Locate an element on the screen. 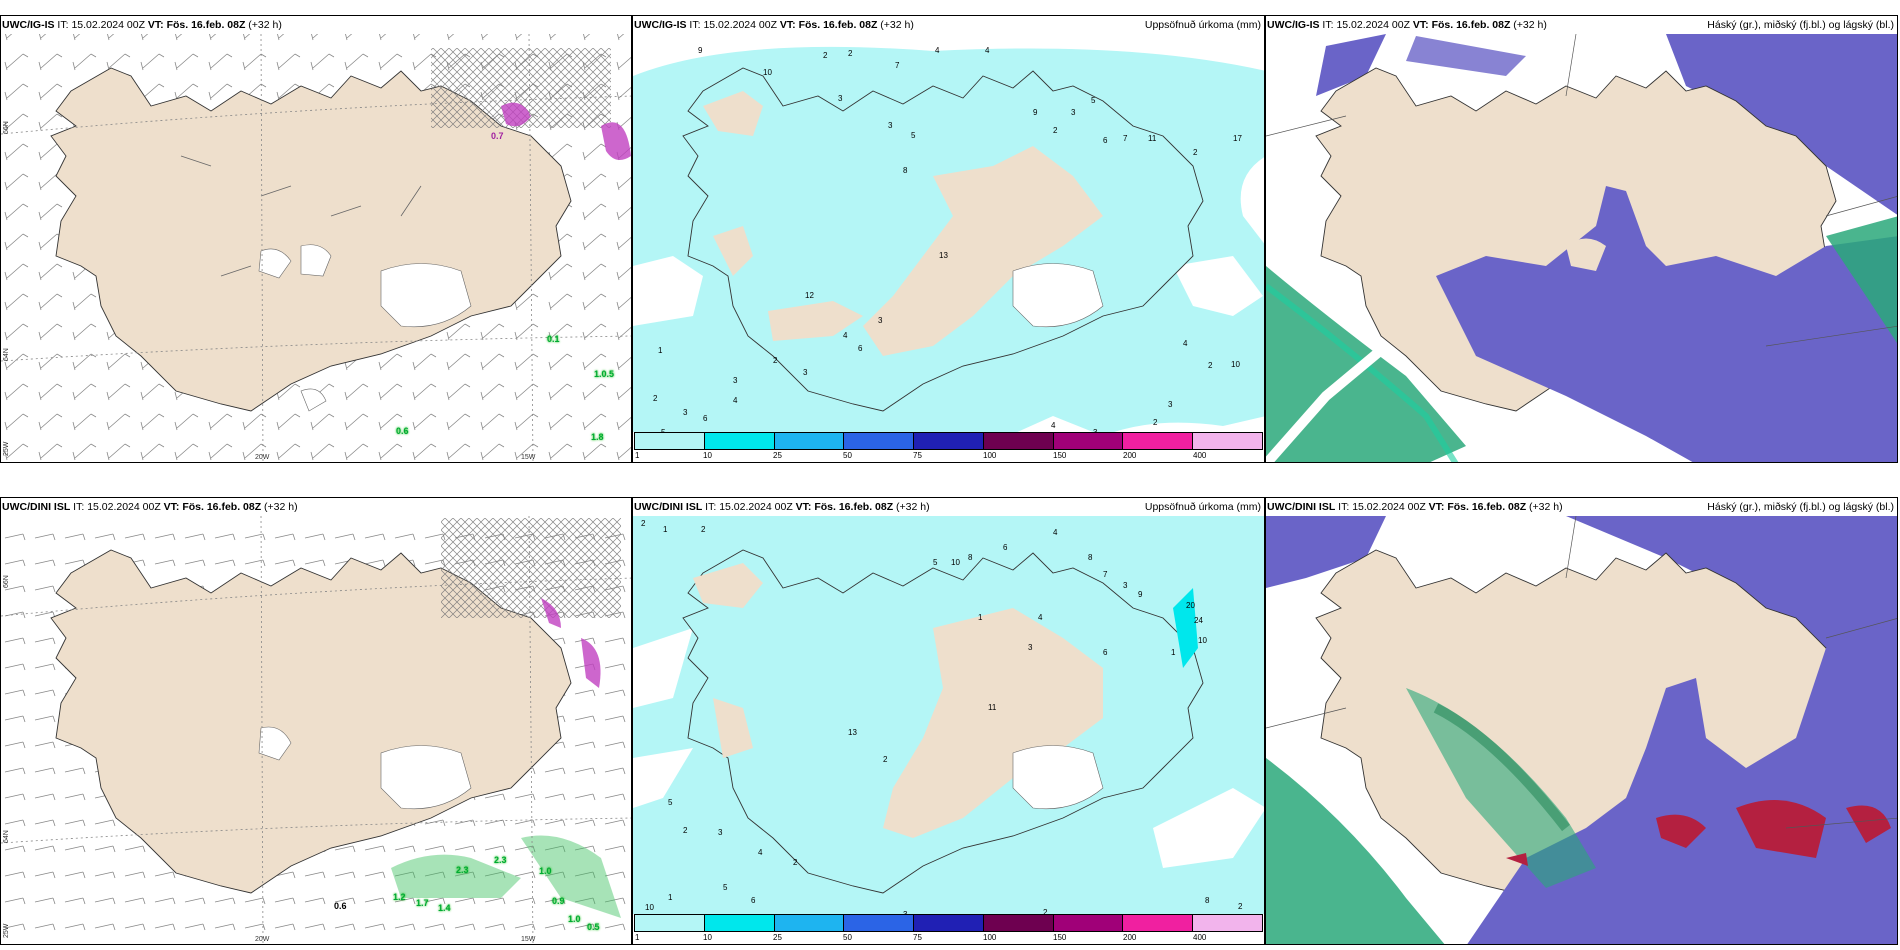 The image size is (1900, 950). precip-value: 20 is located at coordinates (1190, 605).